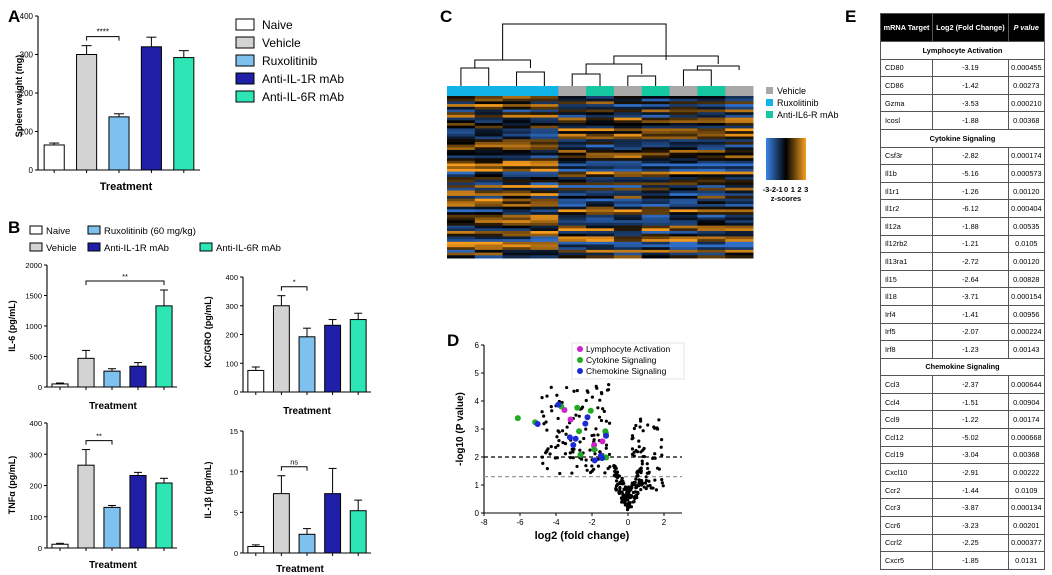 The width and height of the screenshot is (1052, 575). What do you see at coordinates (962, 85) in the screenshot?
I see `gene-row: CD86 -1.42 0.00273` at bounding box center [962, 85].